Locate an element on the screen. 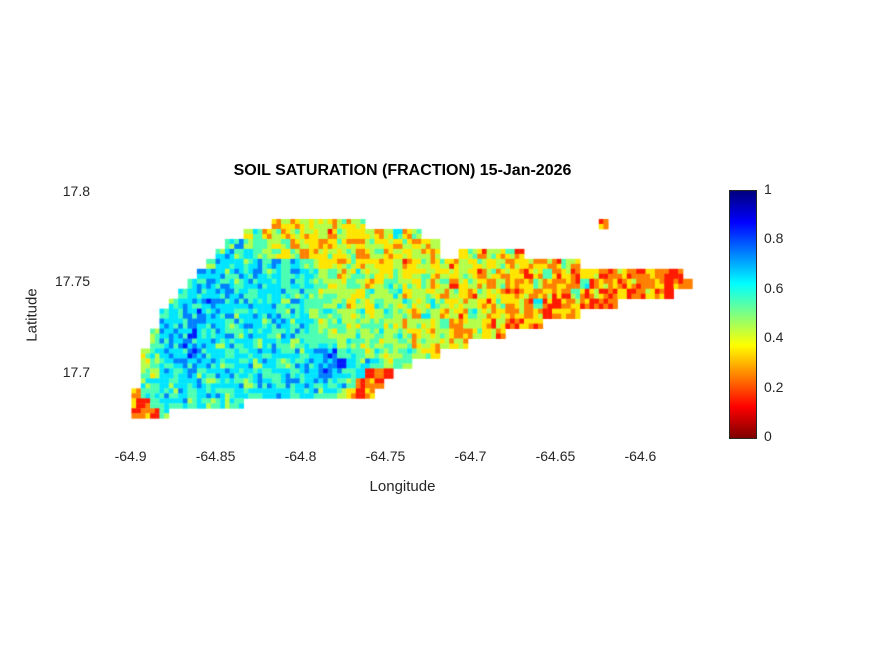 Image resolution: width=875 pixels, height=656 pixels. x-tick-label: -64.6 is located at coordinates (640, 456).